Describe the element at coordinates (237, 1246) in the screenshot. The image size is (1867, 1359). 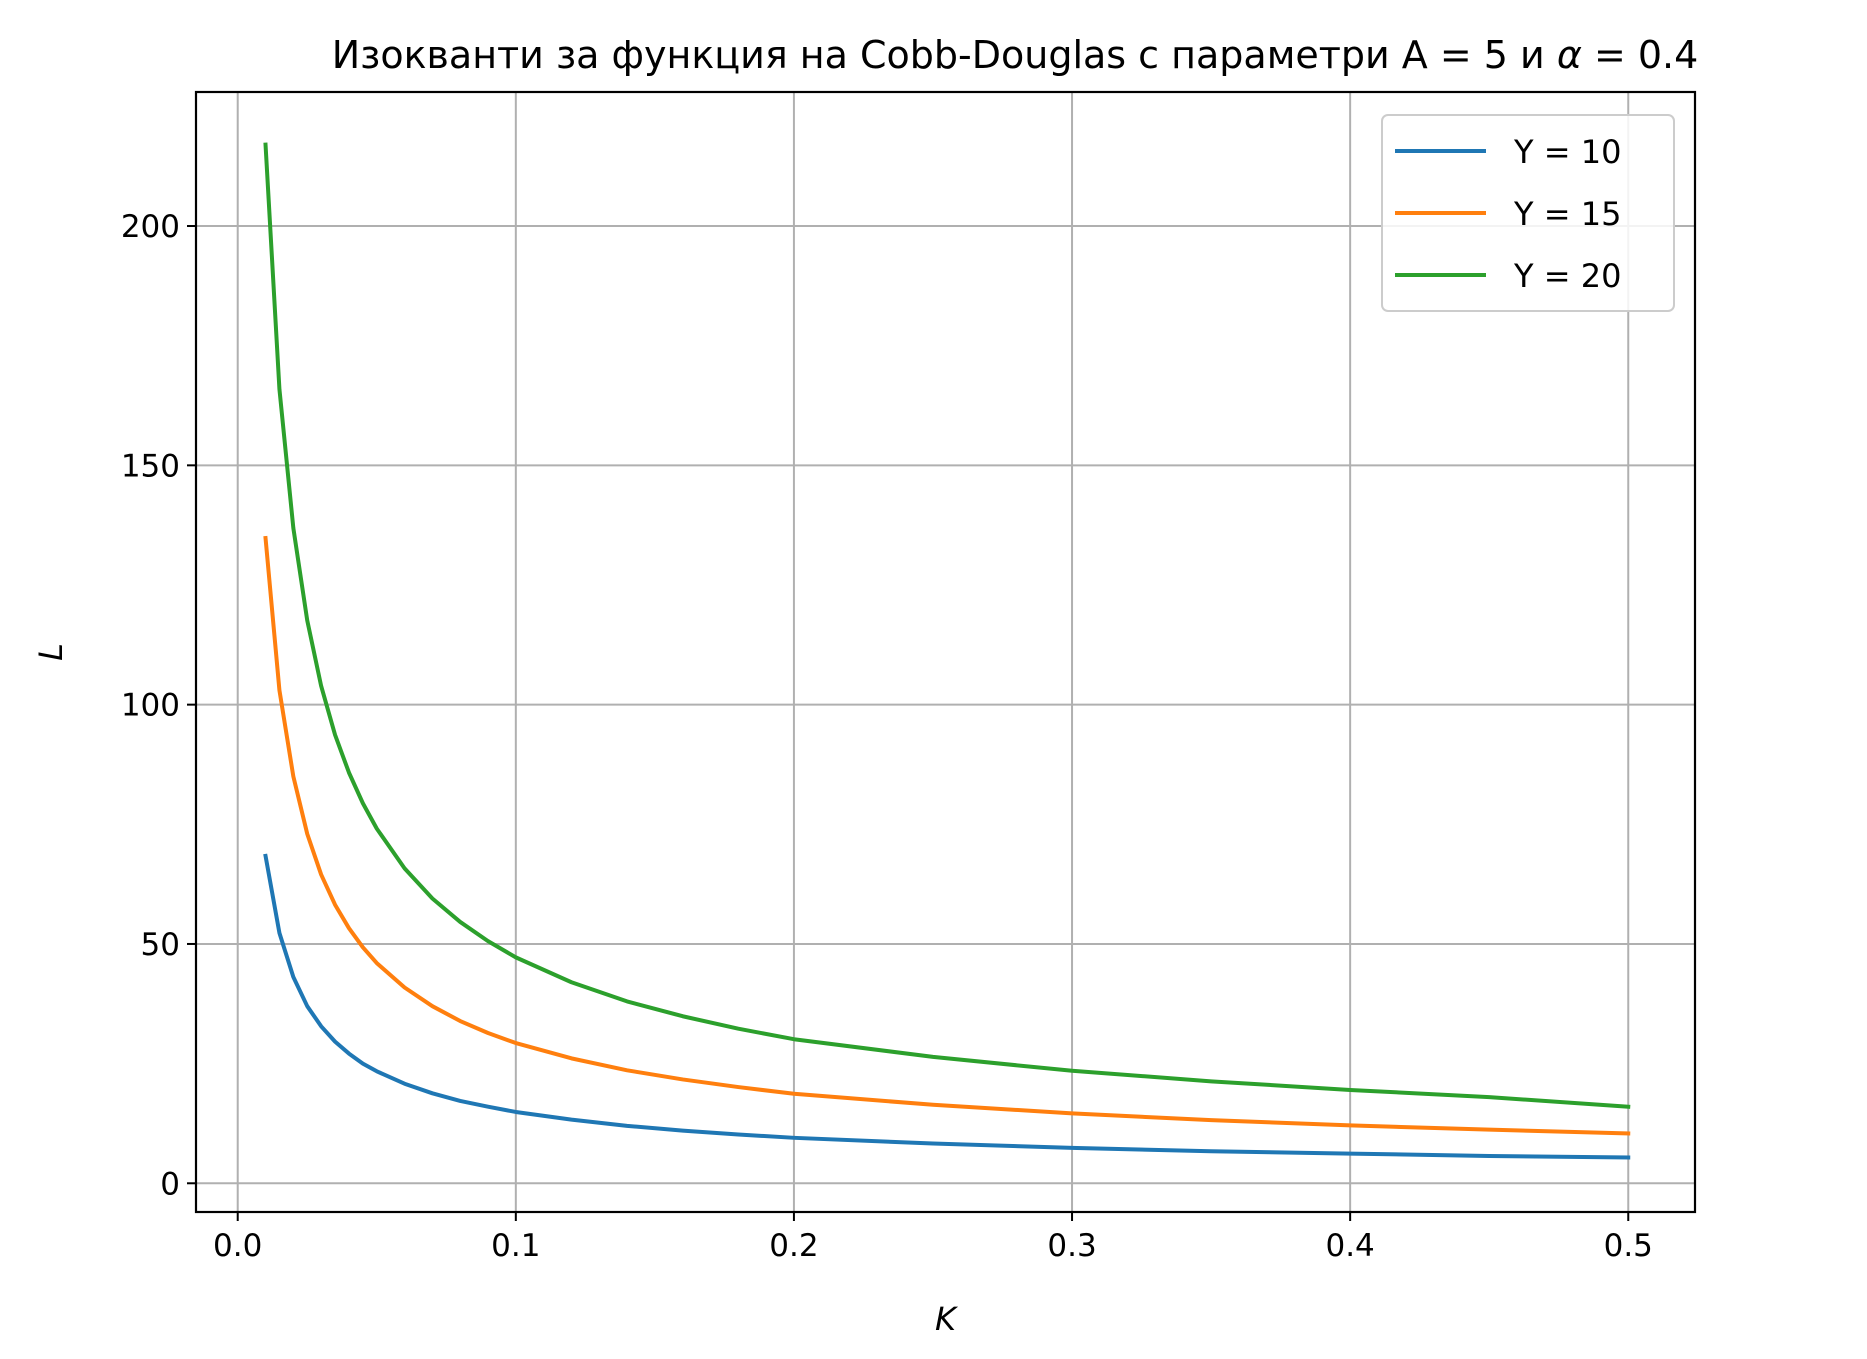
I see `x-tick-label: 0.0` at that location.